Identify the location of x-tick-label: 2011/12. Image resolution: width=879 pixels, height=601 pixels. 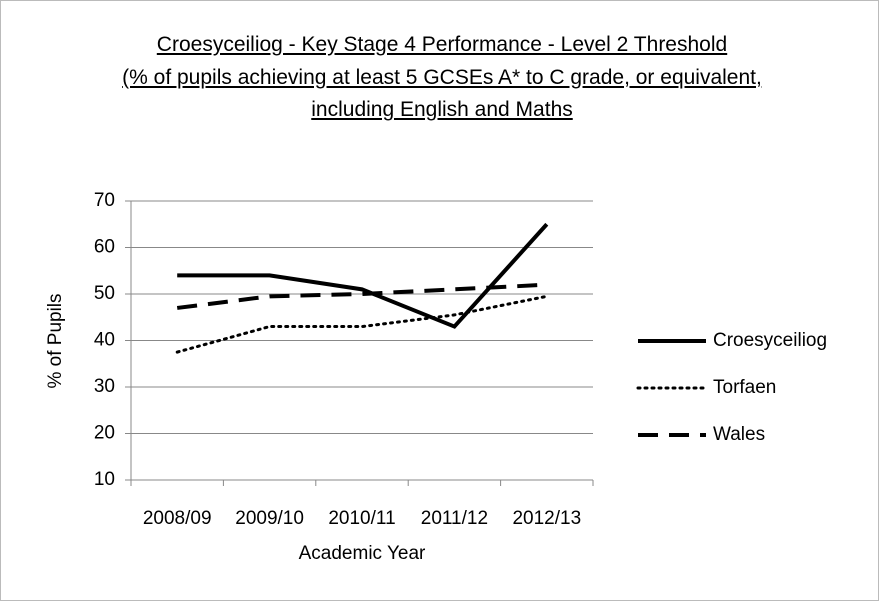
(454, 518).